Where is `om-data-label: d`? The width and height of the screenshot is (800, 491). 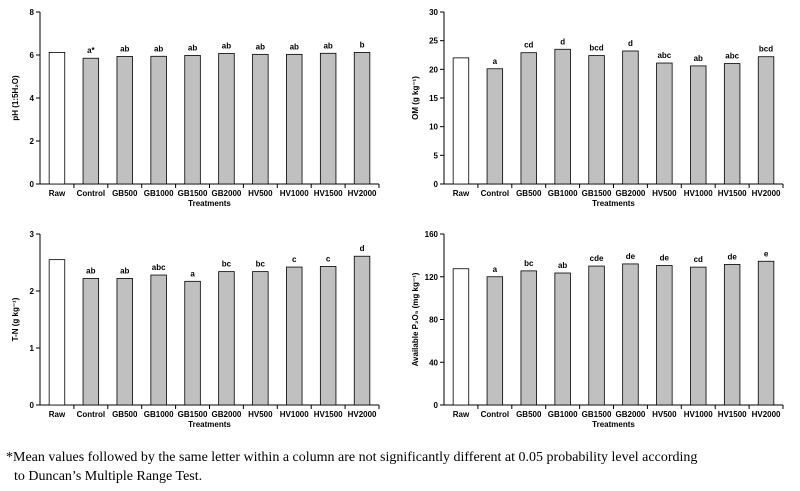 om-data-label: d is located at coordinates (562, 41).